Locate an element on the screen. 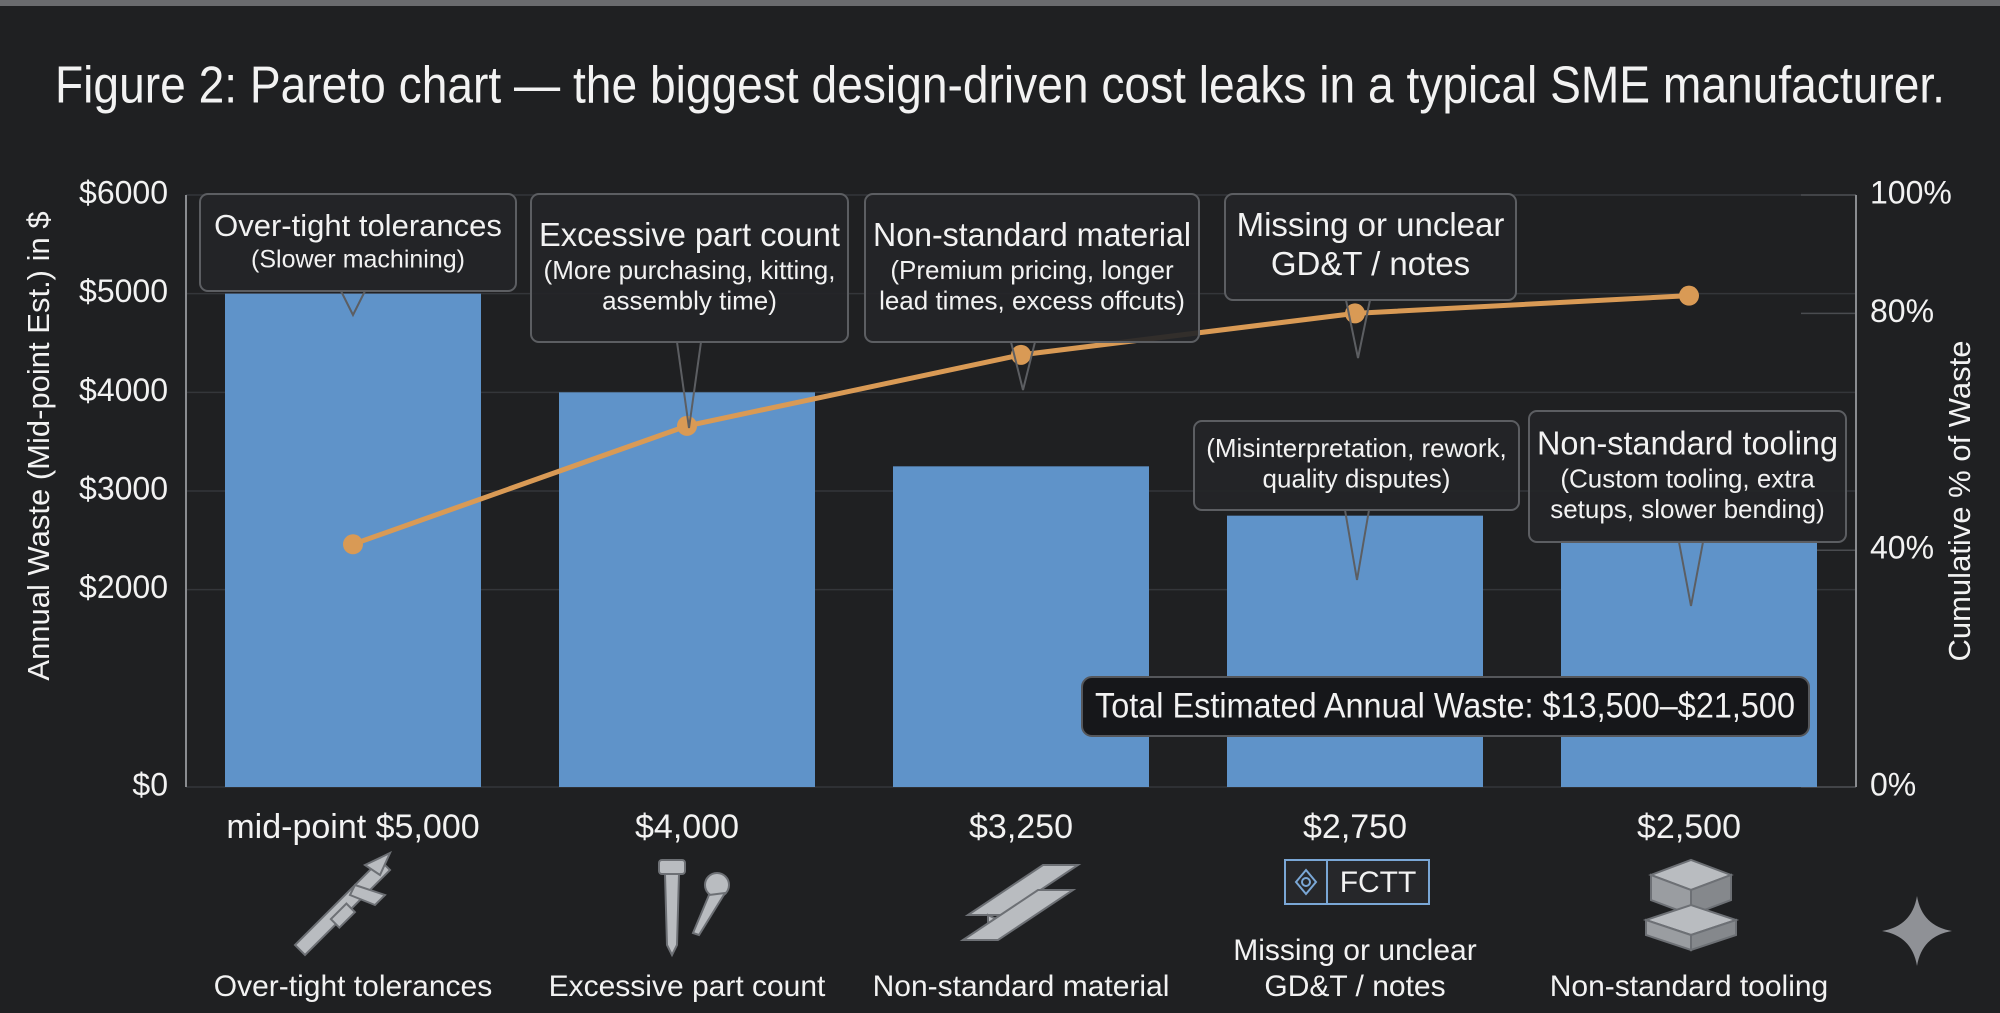 This screenshot has width=2000, height=1013. y2-tick-label: 80% is located at coordinates (1902, 311).